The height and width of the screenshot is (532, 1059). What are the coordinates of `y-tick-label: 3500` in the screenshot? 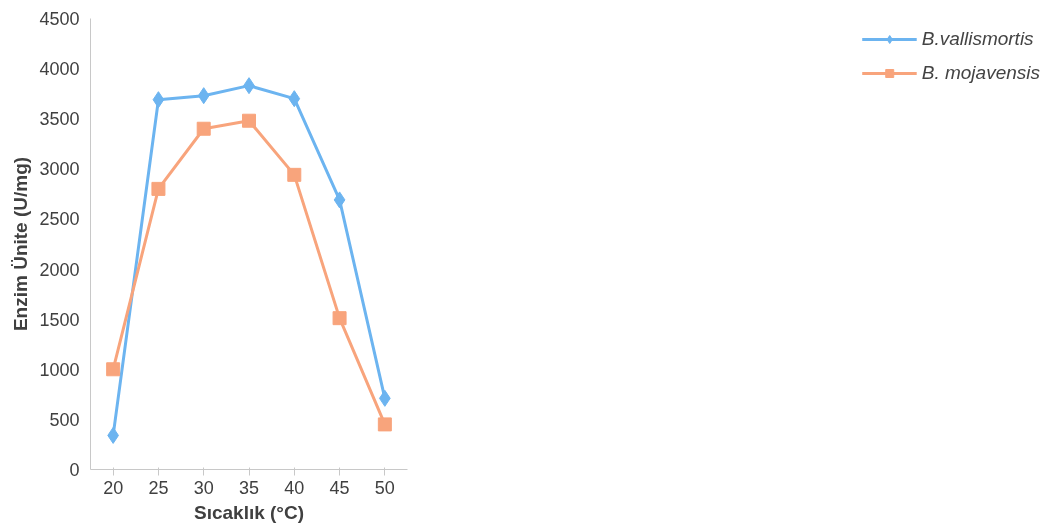 It's located at (59, 119).